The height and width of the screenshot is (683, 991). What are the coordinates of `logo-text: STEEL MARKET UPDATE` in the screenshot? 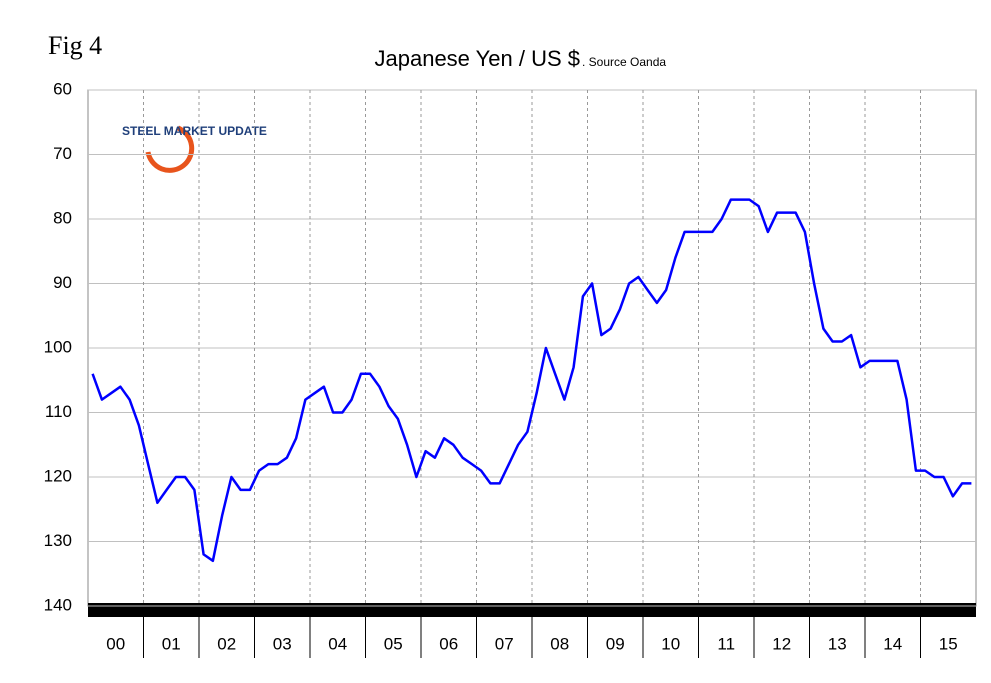 It's located at (194, 131).